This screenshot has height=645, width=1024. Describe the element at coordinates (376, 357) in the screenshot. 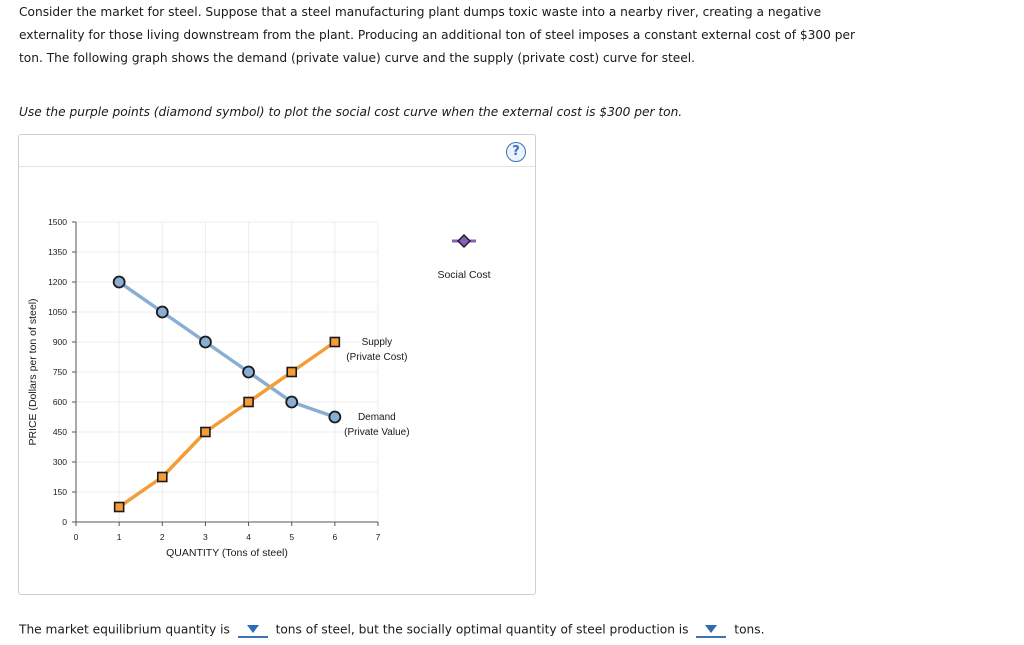

I see `supply-label: (Private Cost)` at that location.